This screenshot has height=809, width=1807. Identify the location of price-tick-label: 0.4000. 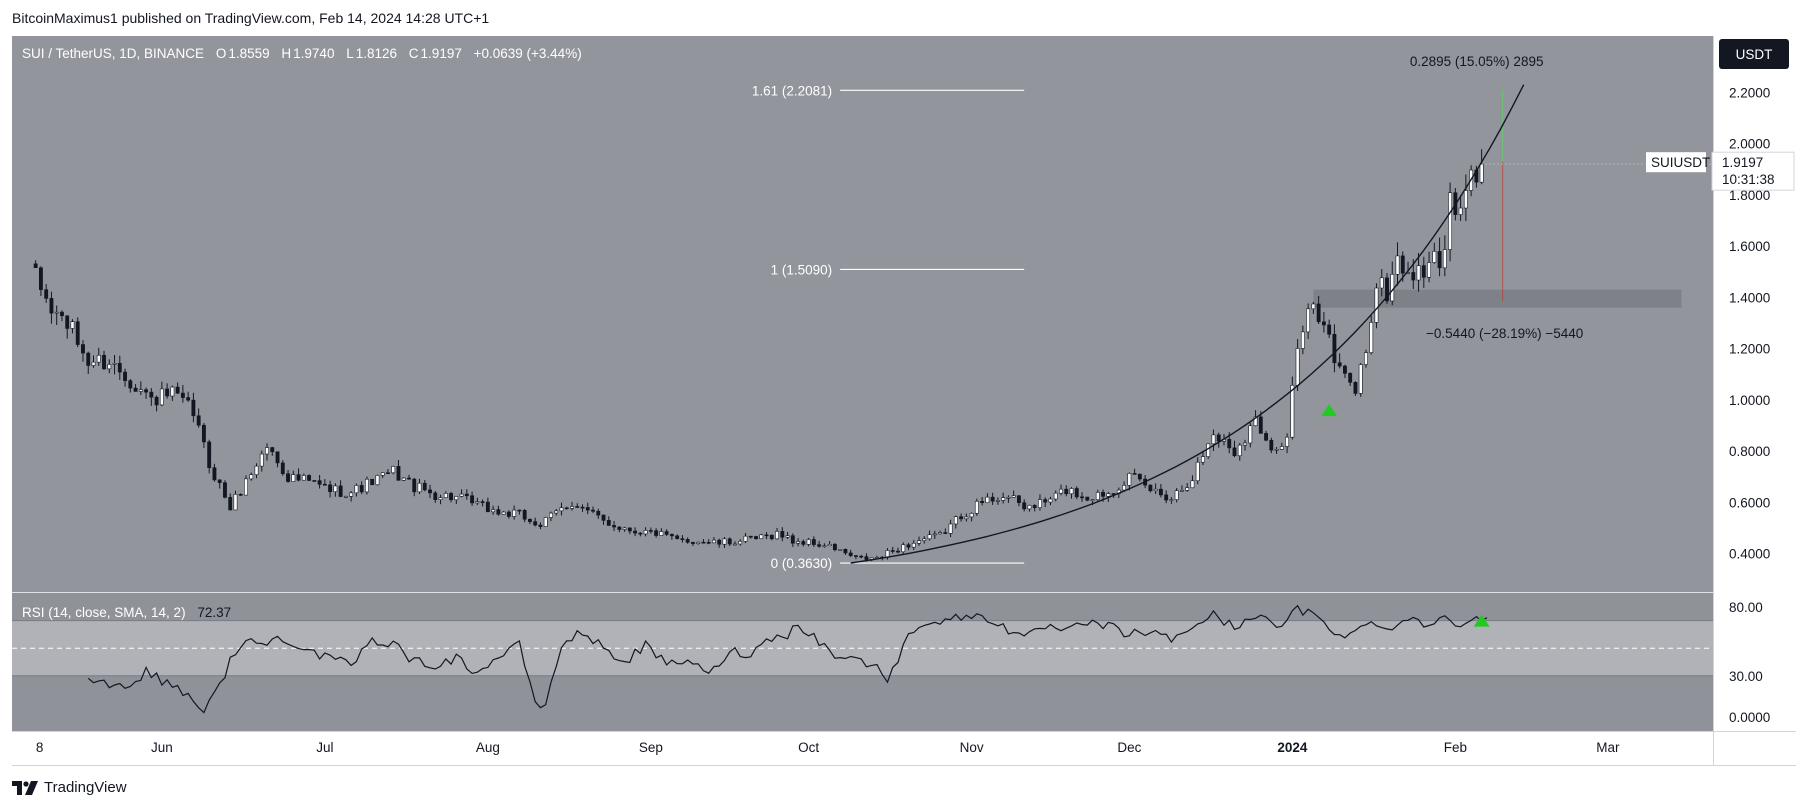
(1749, 554).